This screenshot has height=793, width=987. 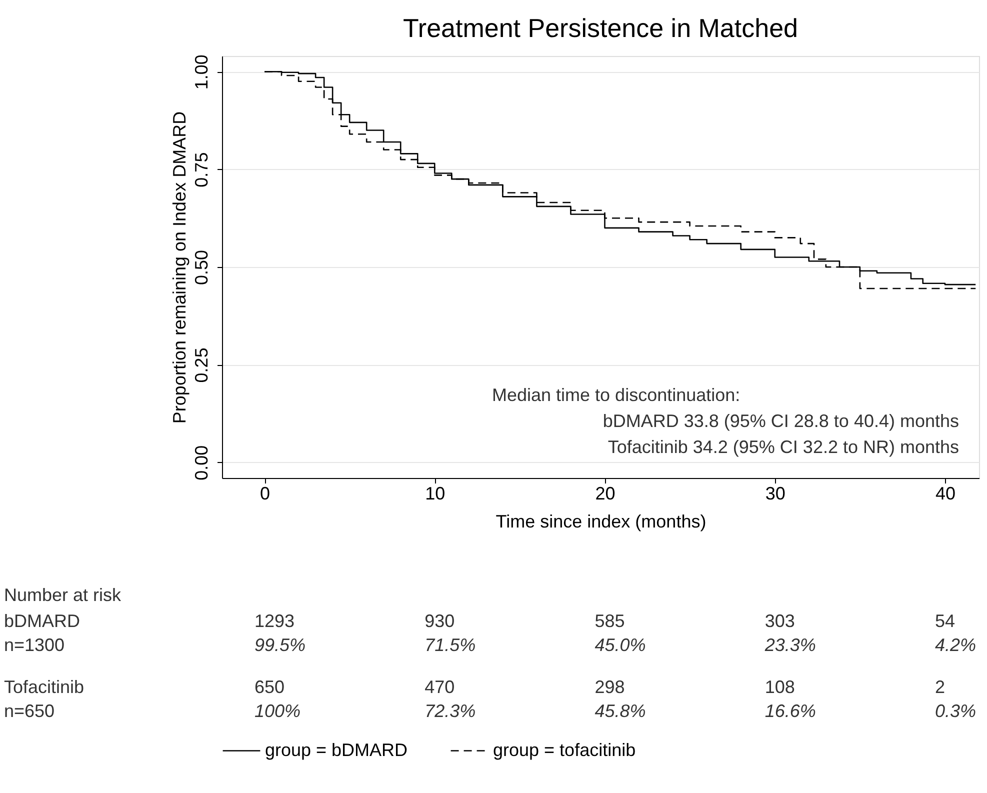 What do you see at coordinates (265, 494) in the screenshot?
I see `x-tick-label: 0` at bounding box center [265, 494].